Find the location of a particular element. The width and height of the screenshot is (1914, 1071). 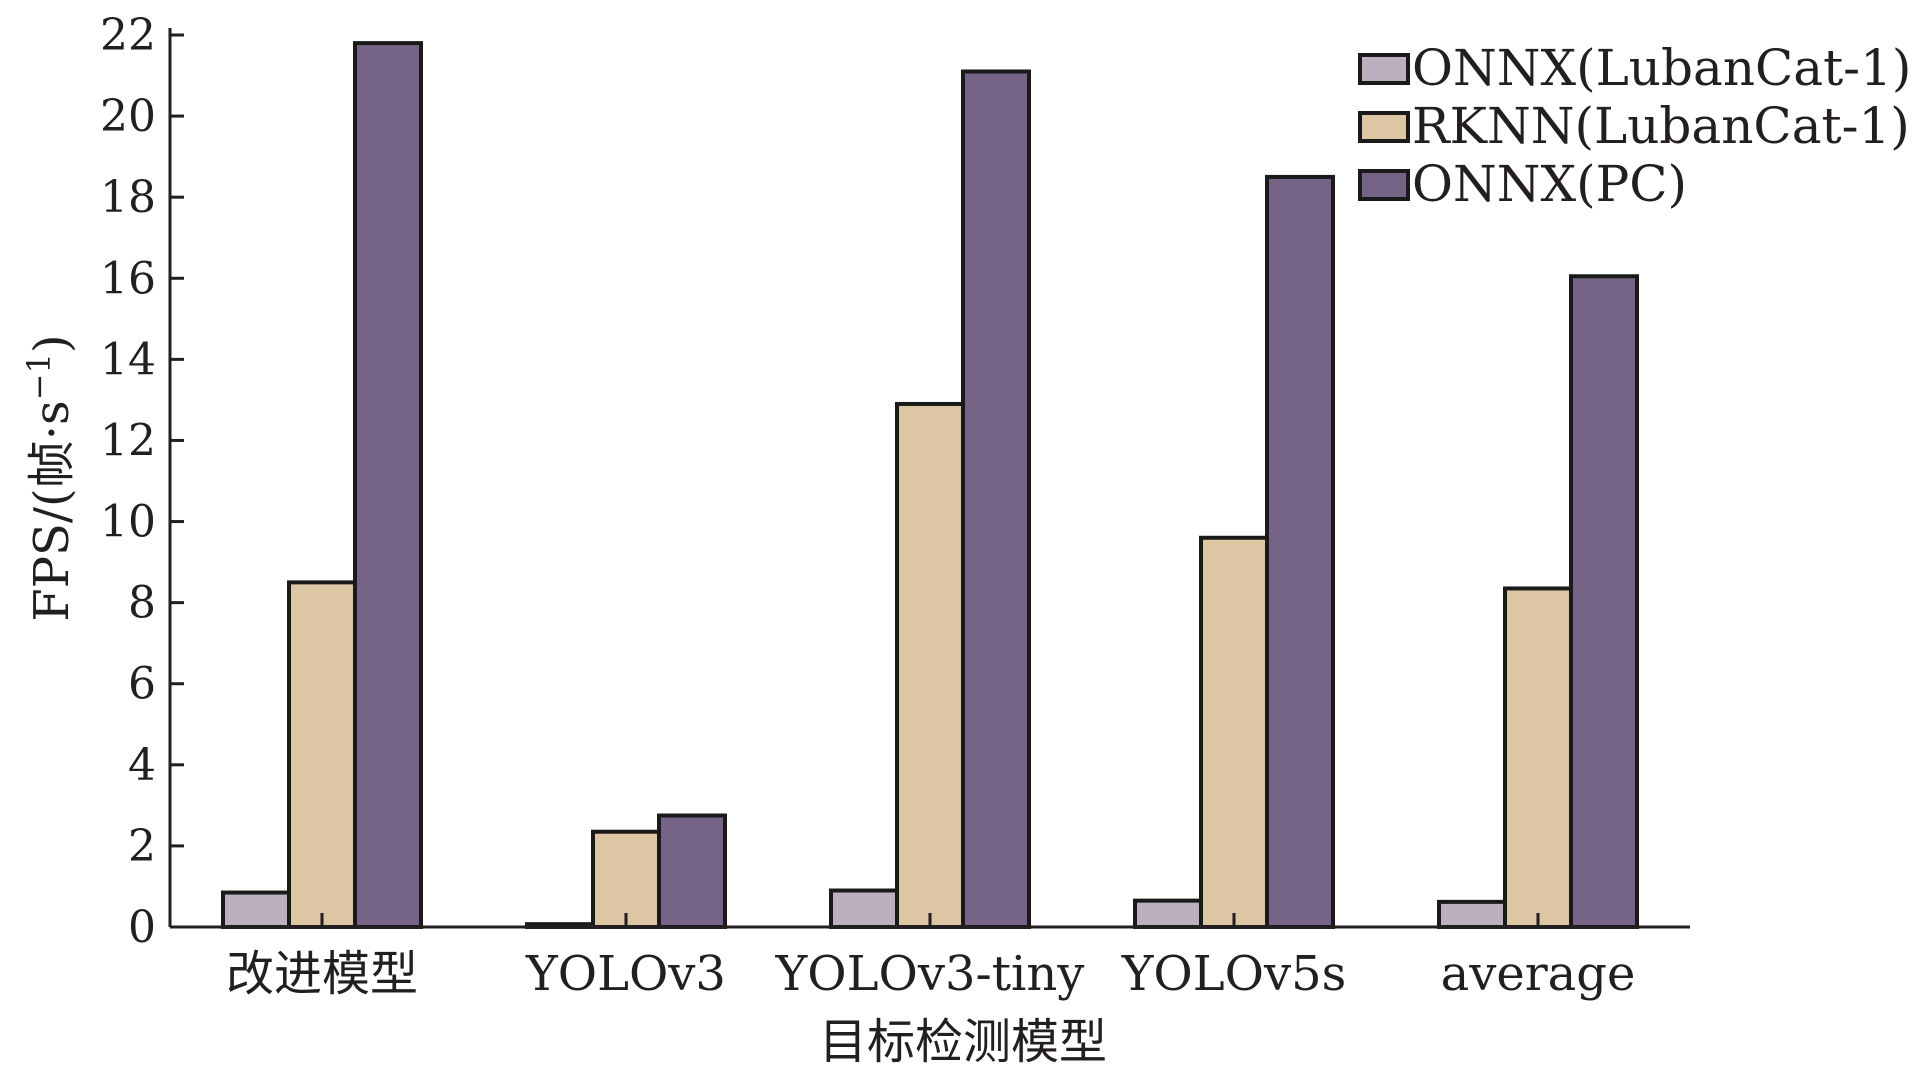

y-axis-title-main: FPS/(帧·s is located at coordinates (52, 510).